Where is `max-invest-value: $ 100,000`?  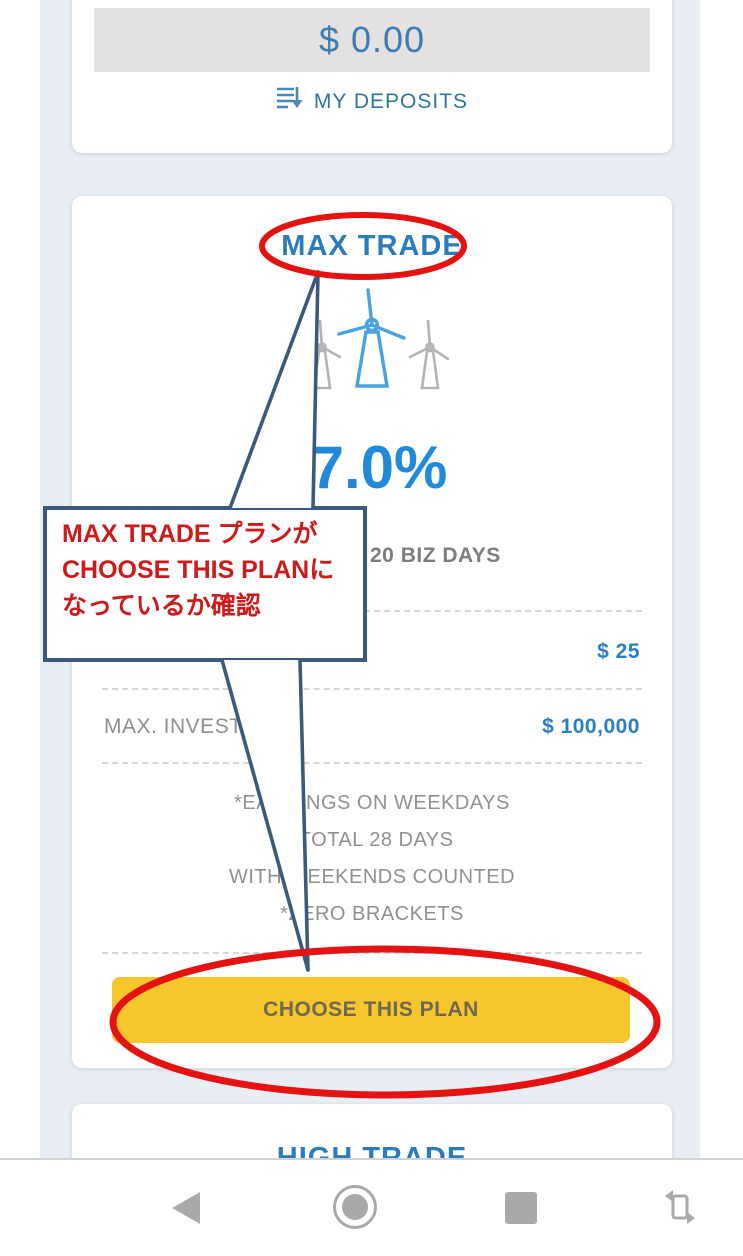
max-invest-value: $ 100,000 is located at coordinates (591, 726).